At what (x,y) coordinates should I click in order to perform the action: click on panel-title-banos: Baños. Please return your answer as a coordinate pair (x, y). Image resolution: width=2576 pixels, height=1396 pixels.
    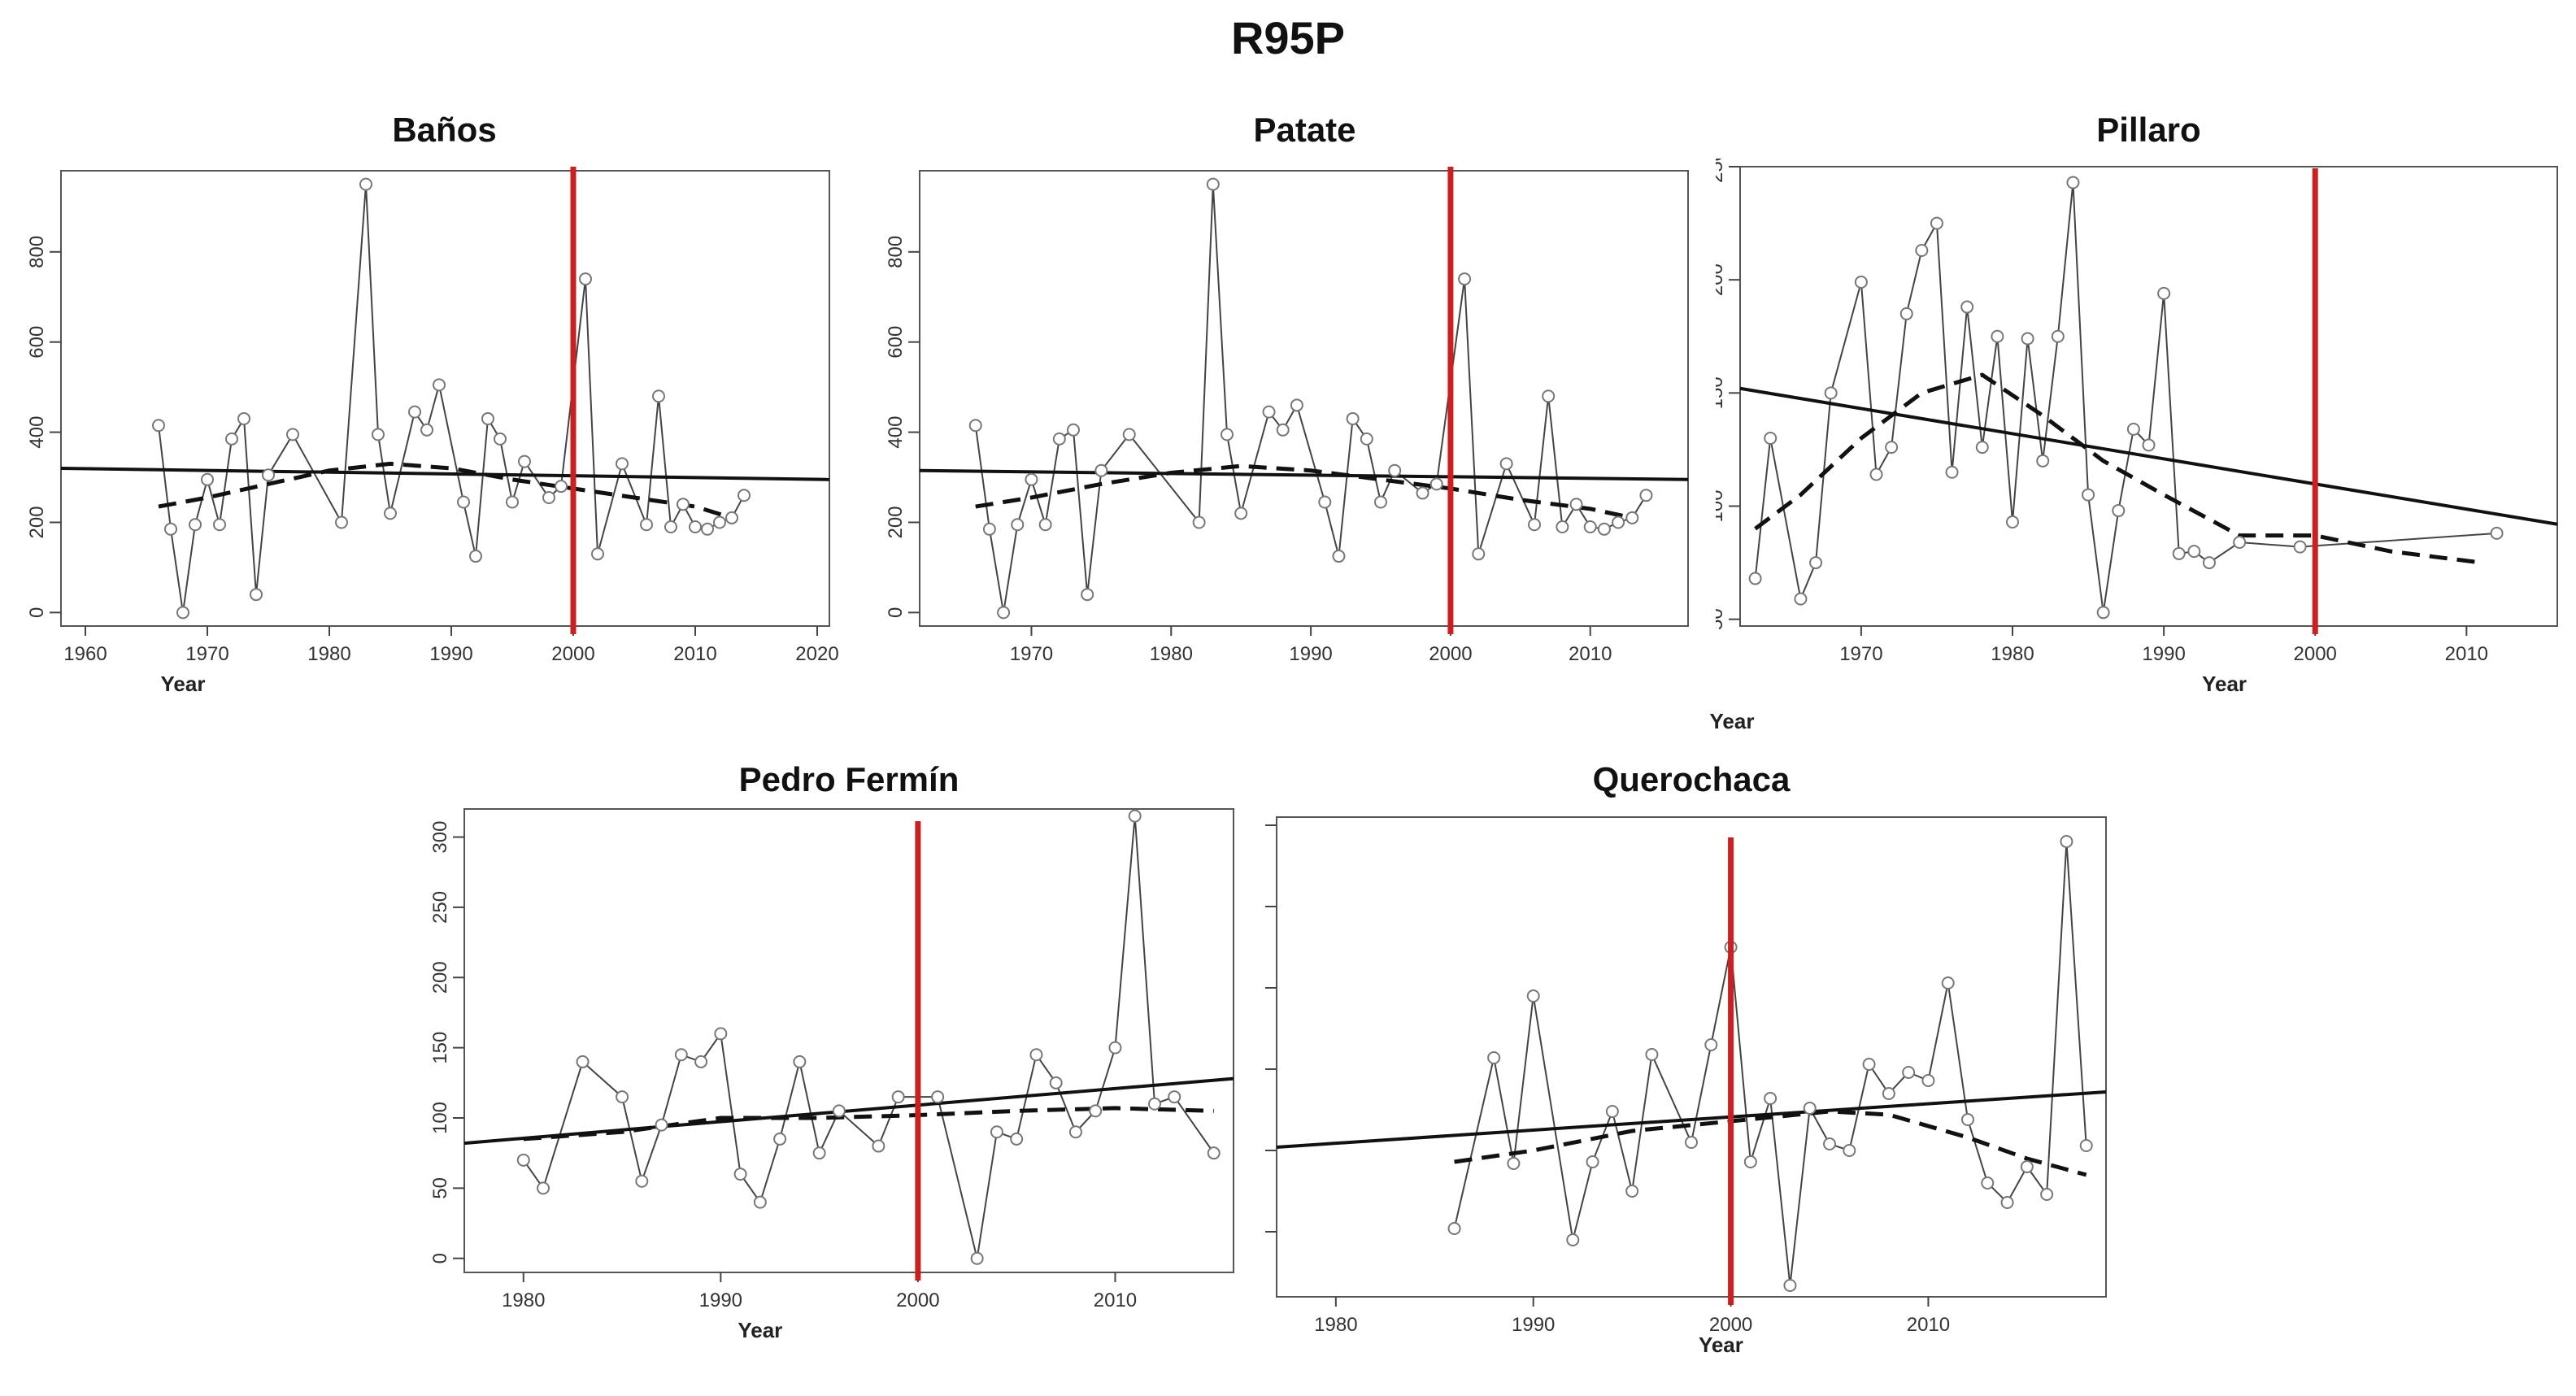
    Looking at the image, I should click on (444, 130).